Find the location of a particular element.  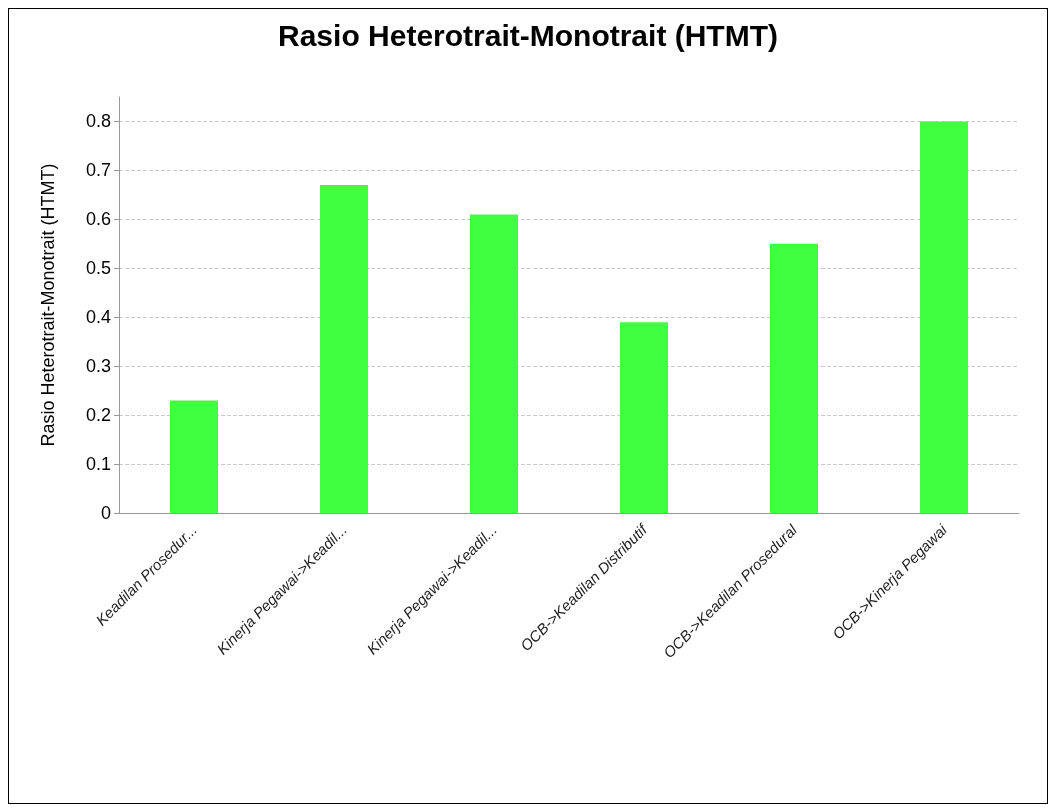

y-tick-label: 0.7 is located at coordinates (98, 170).